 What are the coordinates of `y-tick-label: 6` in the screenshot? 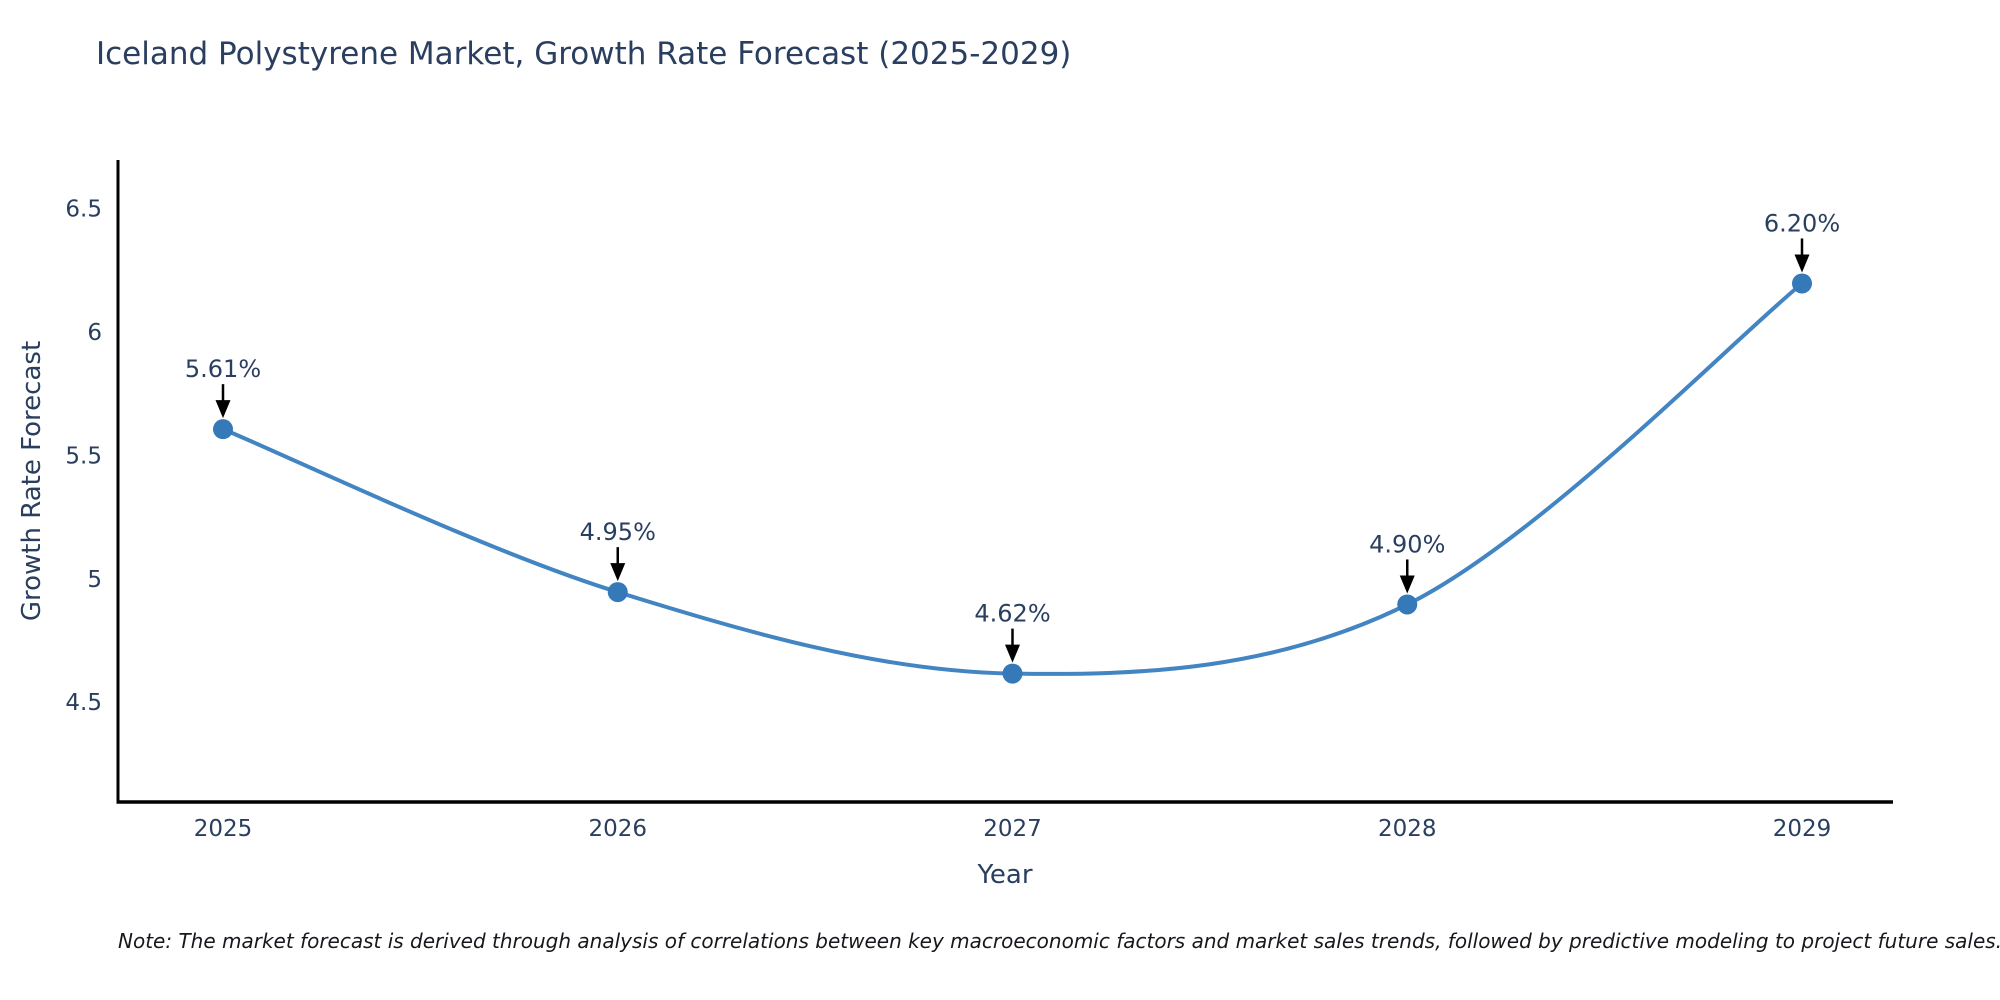 It's located at (94, 333).